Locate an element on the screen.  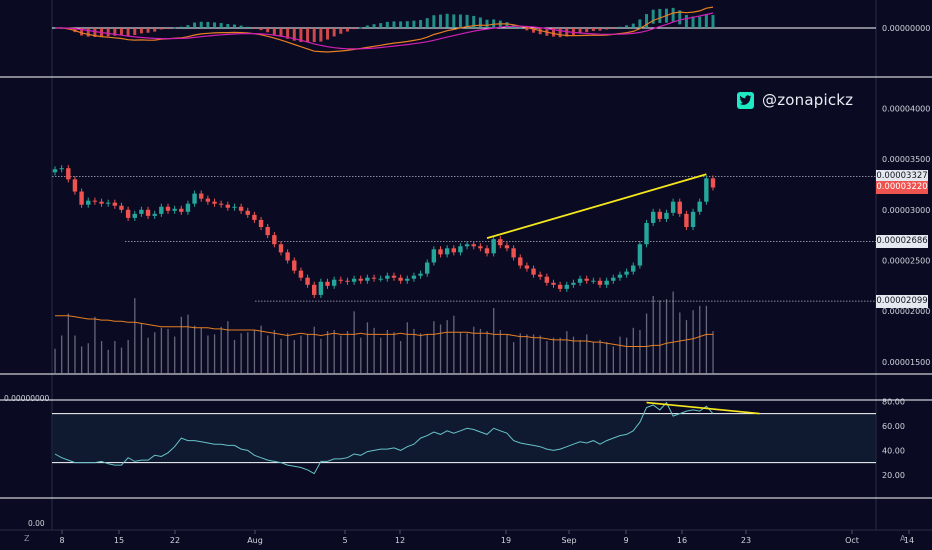
price-trendline is located at coordinates (596, 206).